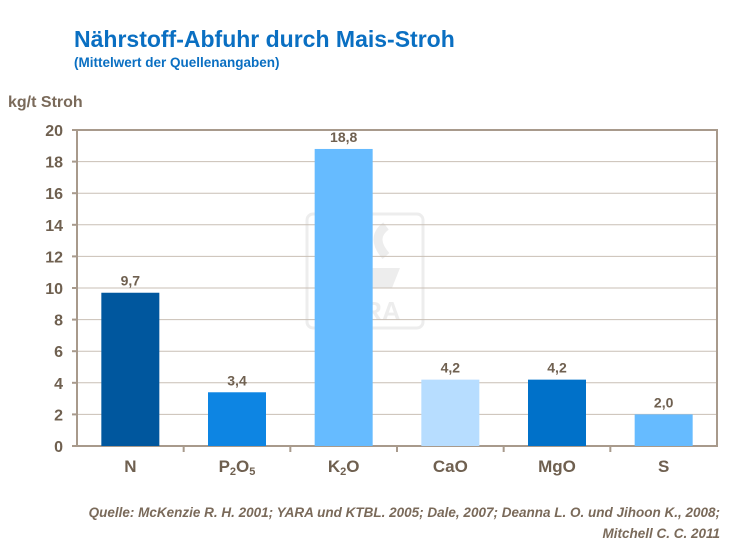  Describe the element at coordinates (237, 380) in the screenshot. I see `data-label: 3,4` at that location.